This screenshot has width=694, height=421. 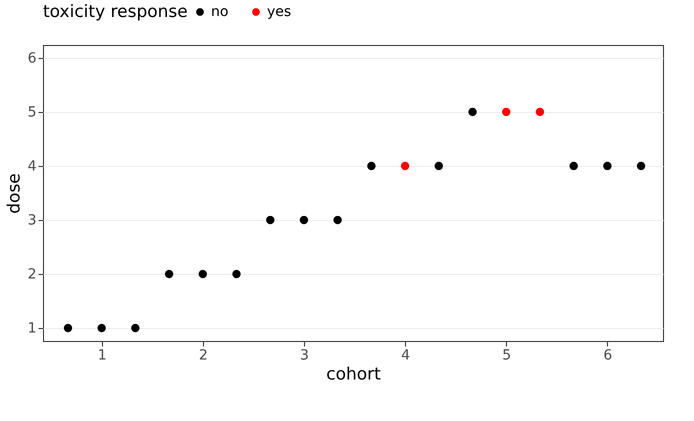 I want to click on y-tick-label: 4, so click(x=32, y=166).